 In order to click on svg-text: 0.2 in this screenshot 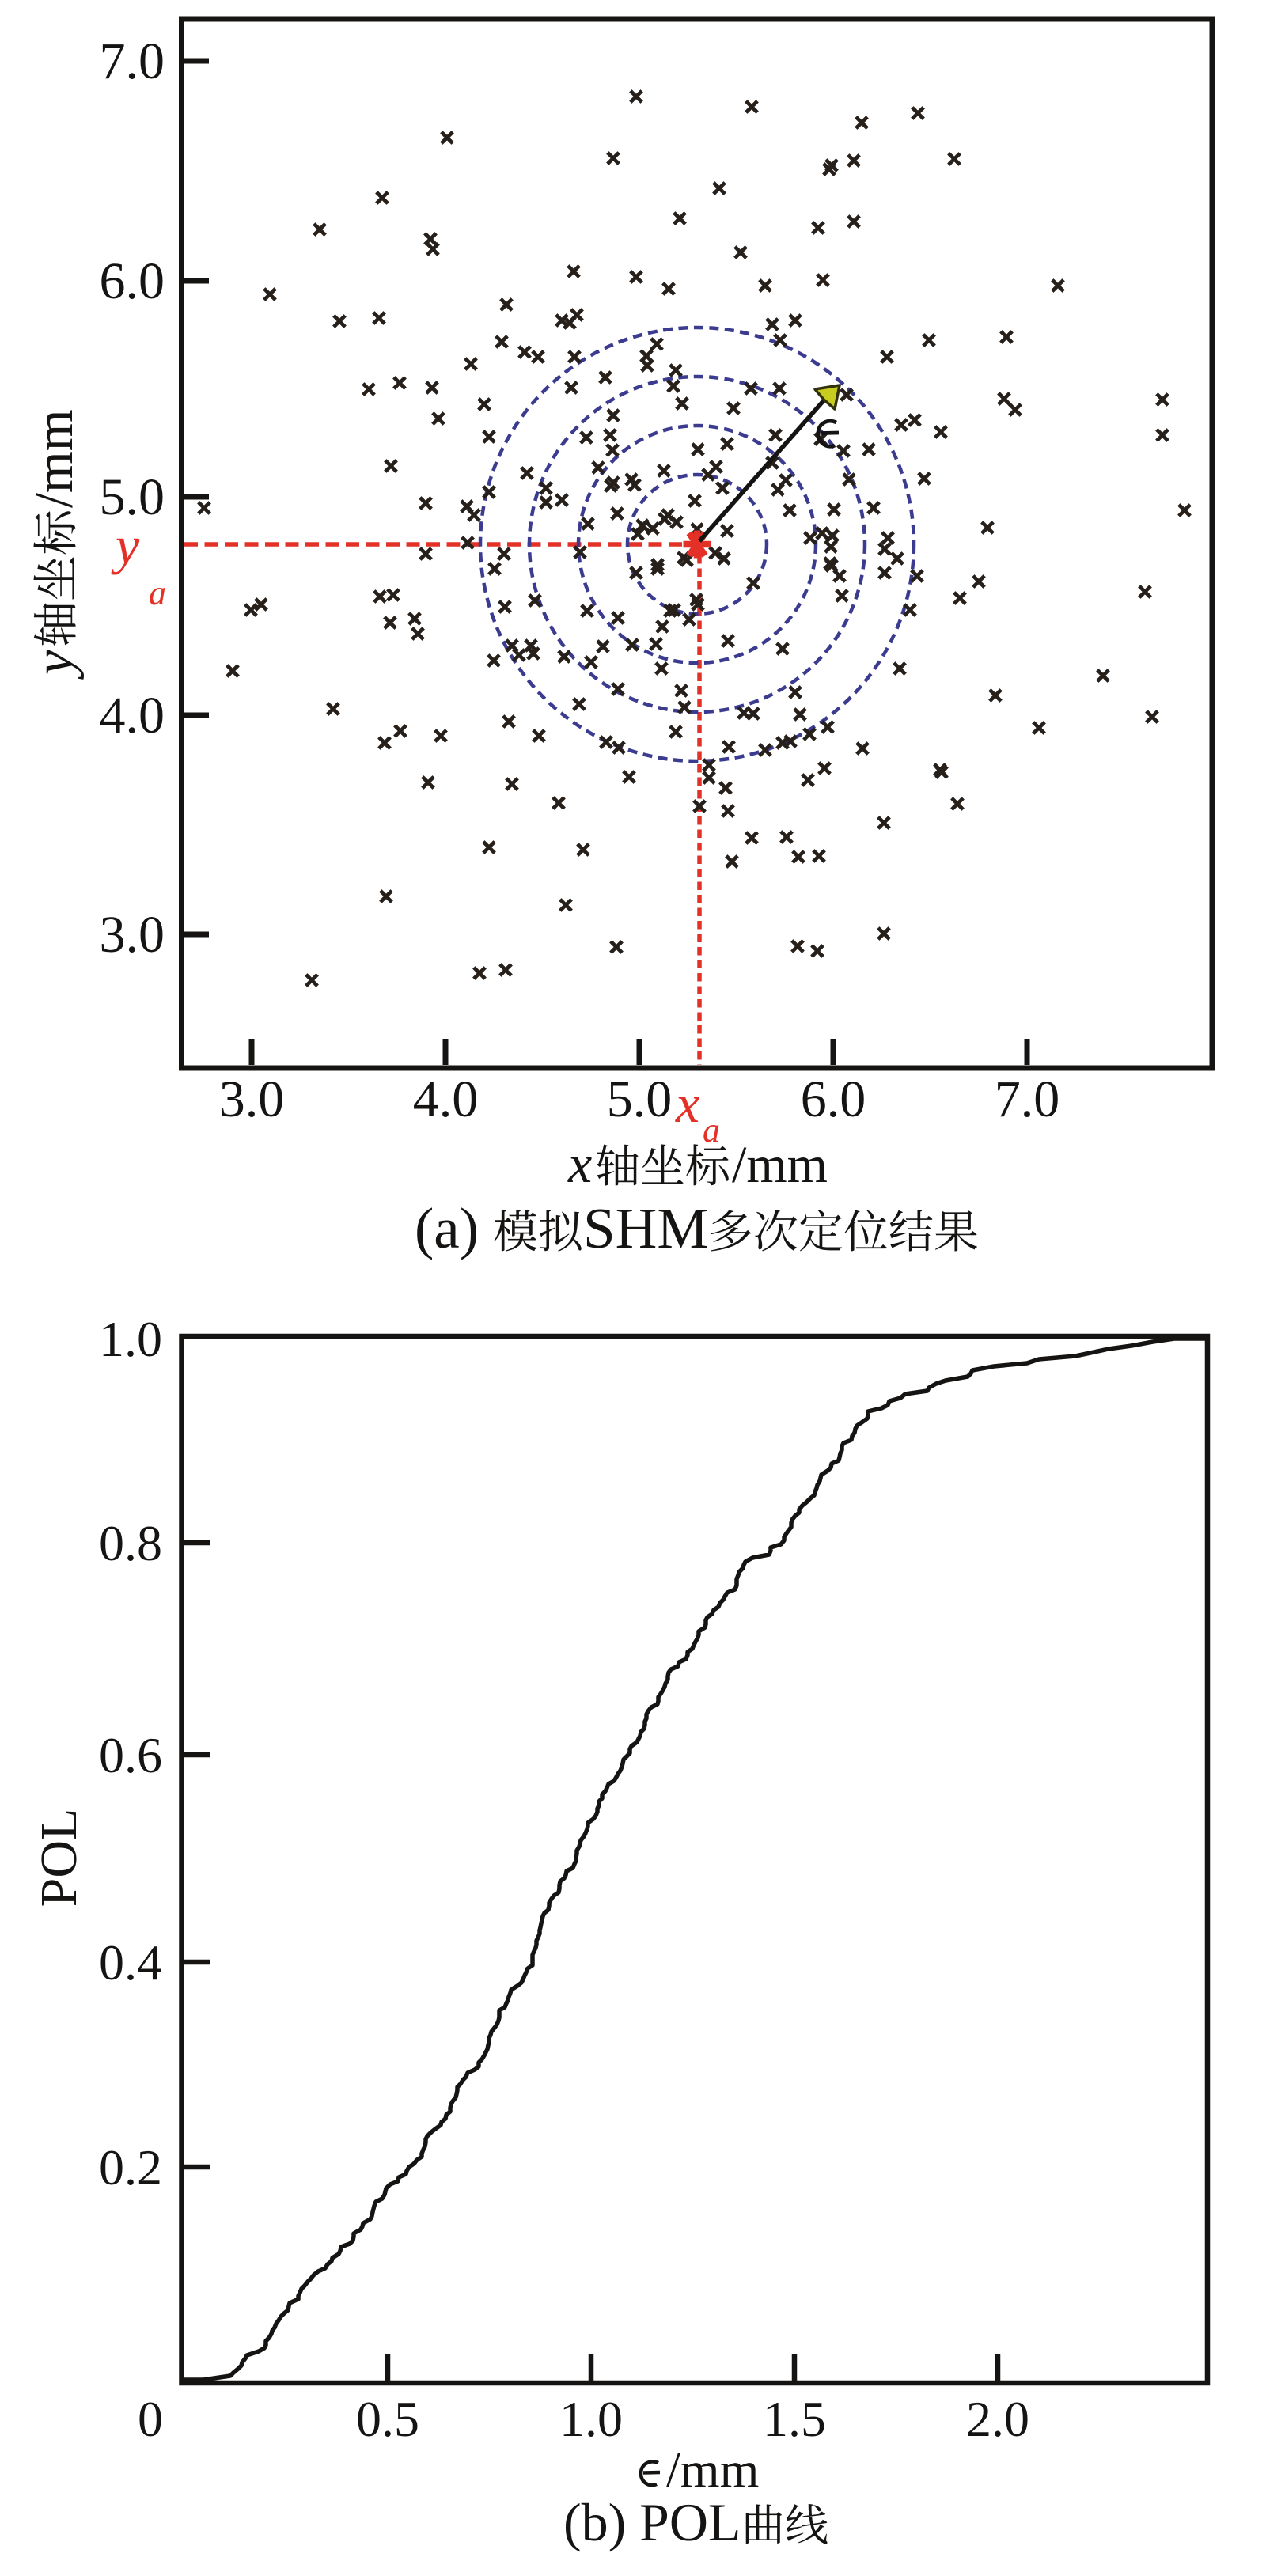, I will do `click(130, 2167)`.